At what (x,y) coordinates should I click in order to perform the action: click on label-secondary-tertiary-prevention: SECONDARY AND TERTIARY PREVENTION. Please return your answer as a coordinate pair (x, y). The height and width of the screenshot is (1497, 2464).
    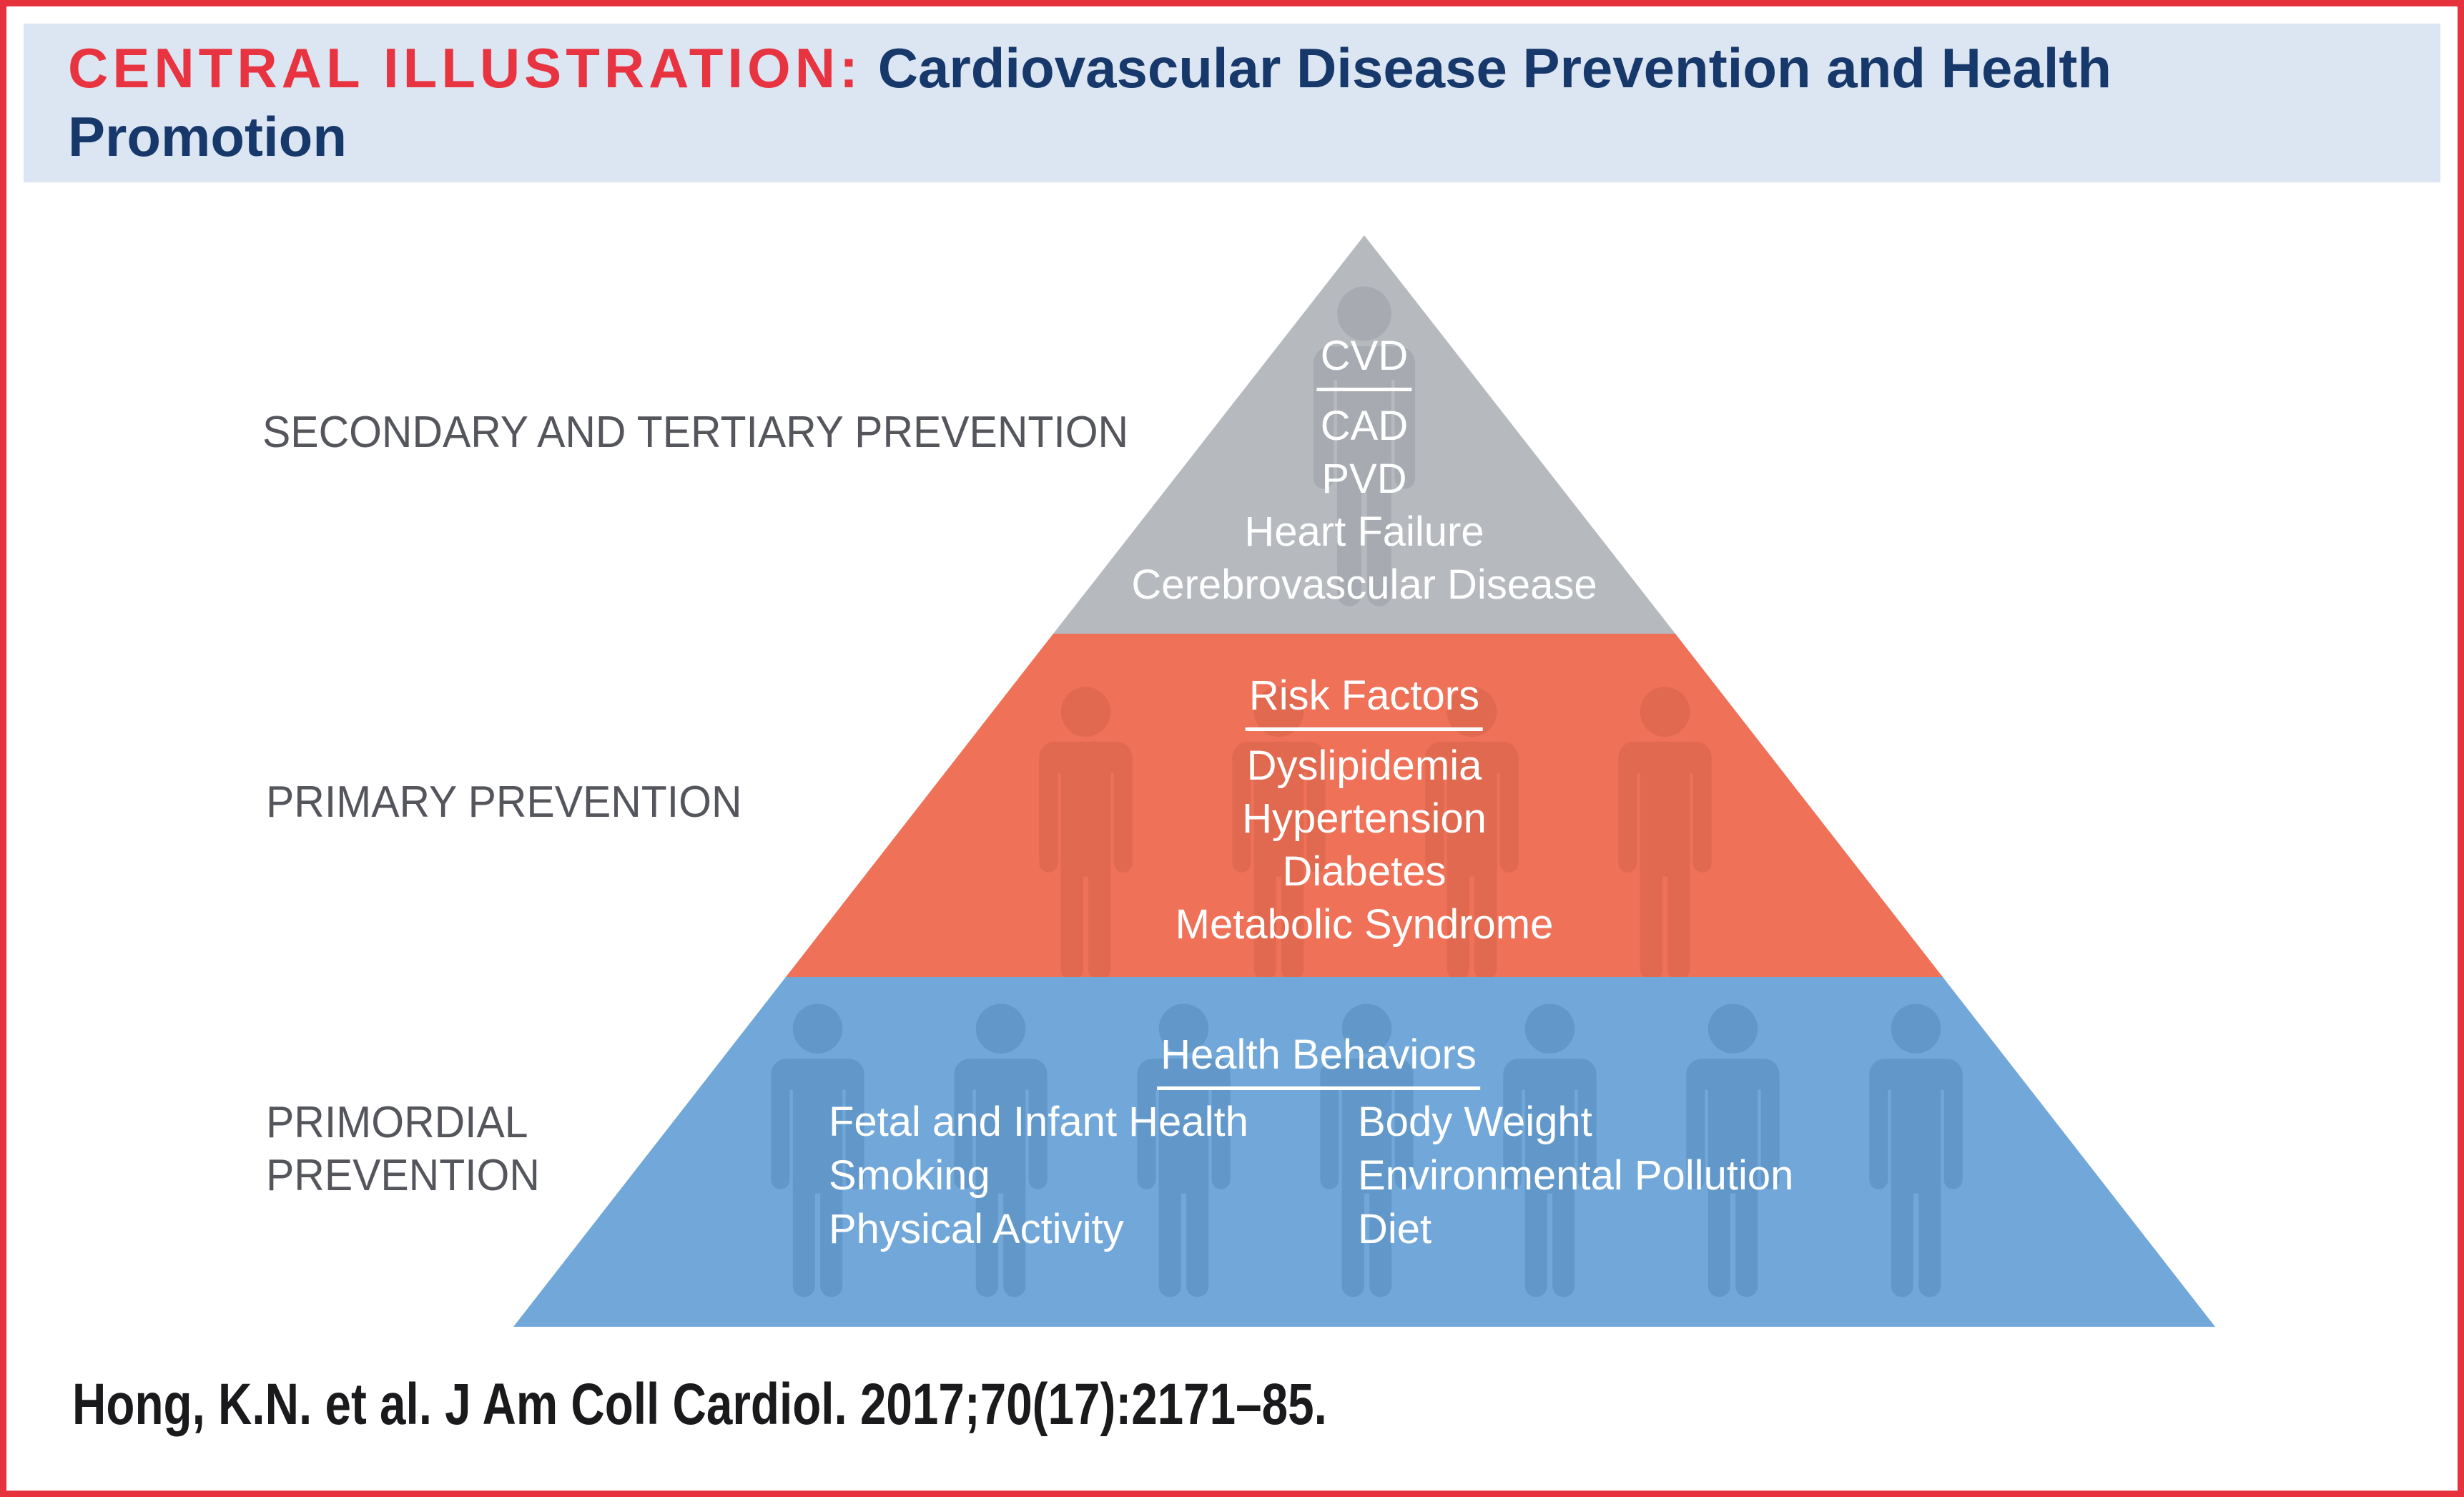
    Looking at the image, I should click on (696, 432).